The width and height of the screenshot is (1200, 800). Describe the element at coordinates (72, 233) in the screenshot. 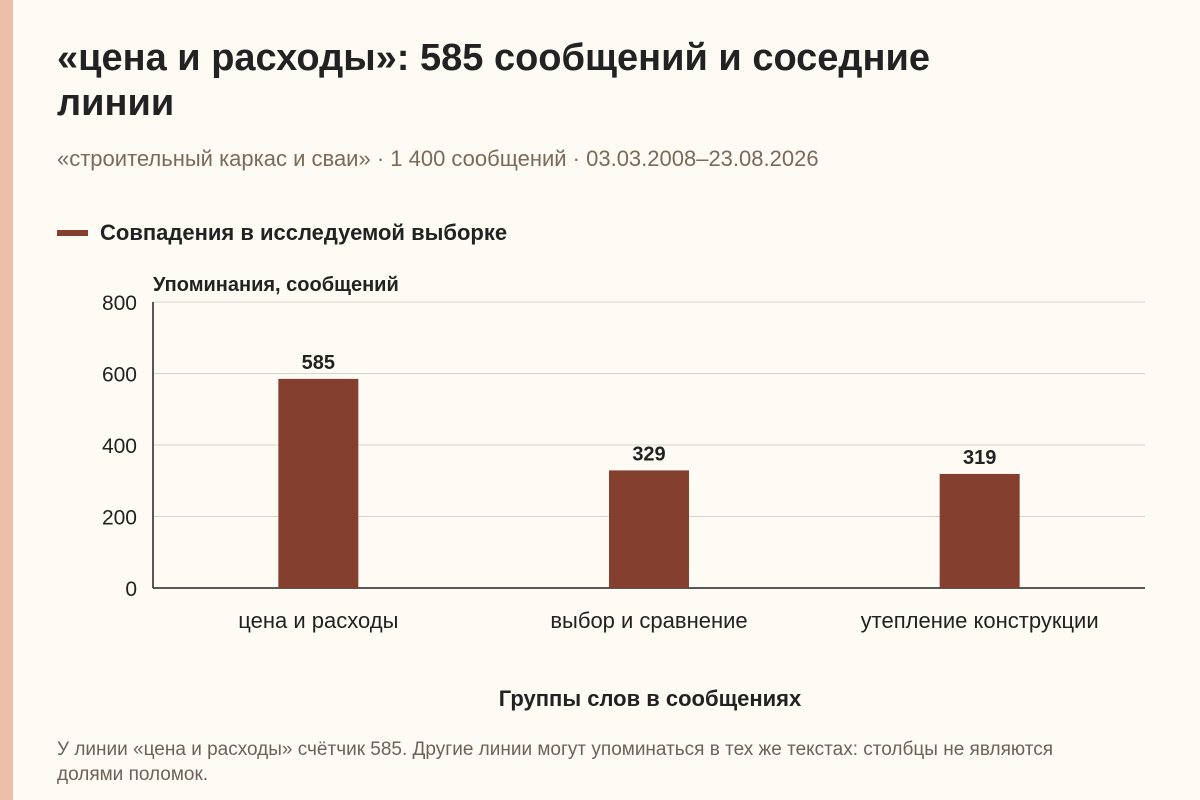

I see `legend-swatch` at that location.